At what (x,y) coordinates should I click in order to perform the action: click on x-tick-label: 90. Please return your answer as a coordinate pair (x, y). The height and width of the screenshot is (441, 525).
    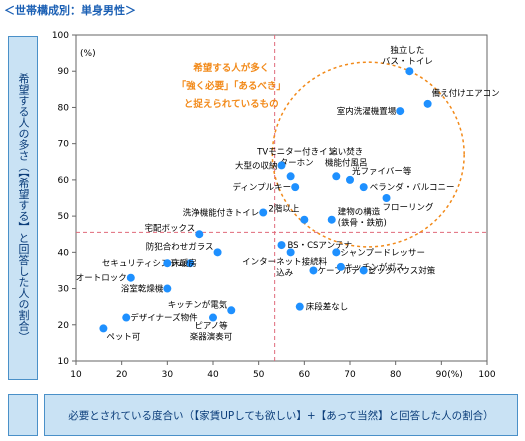
    Looking at the image, I should click on (442, 375).